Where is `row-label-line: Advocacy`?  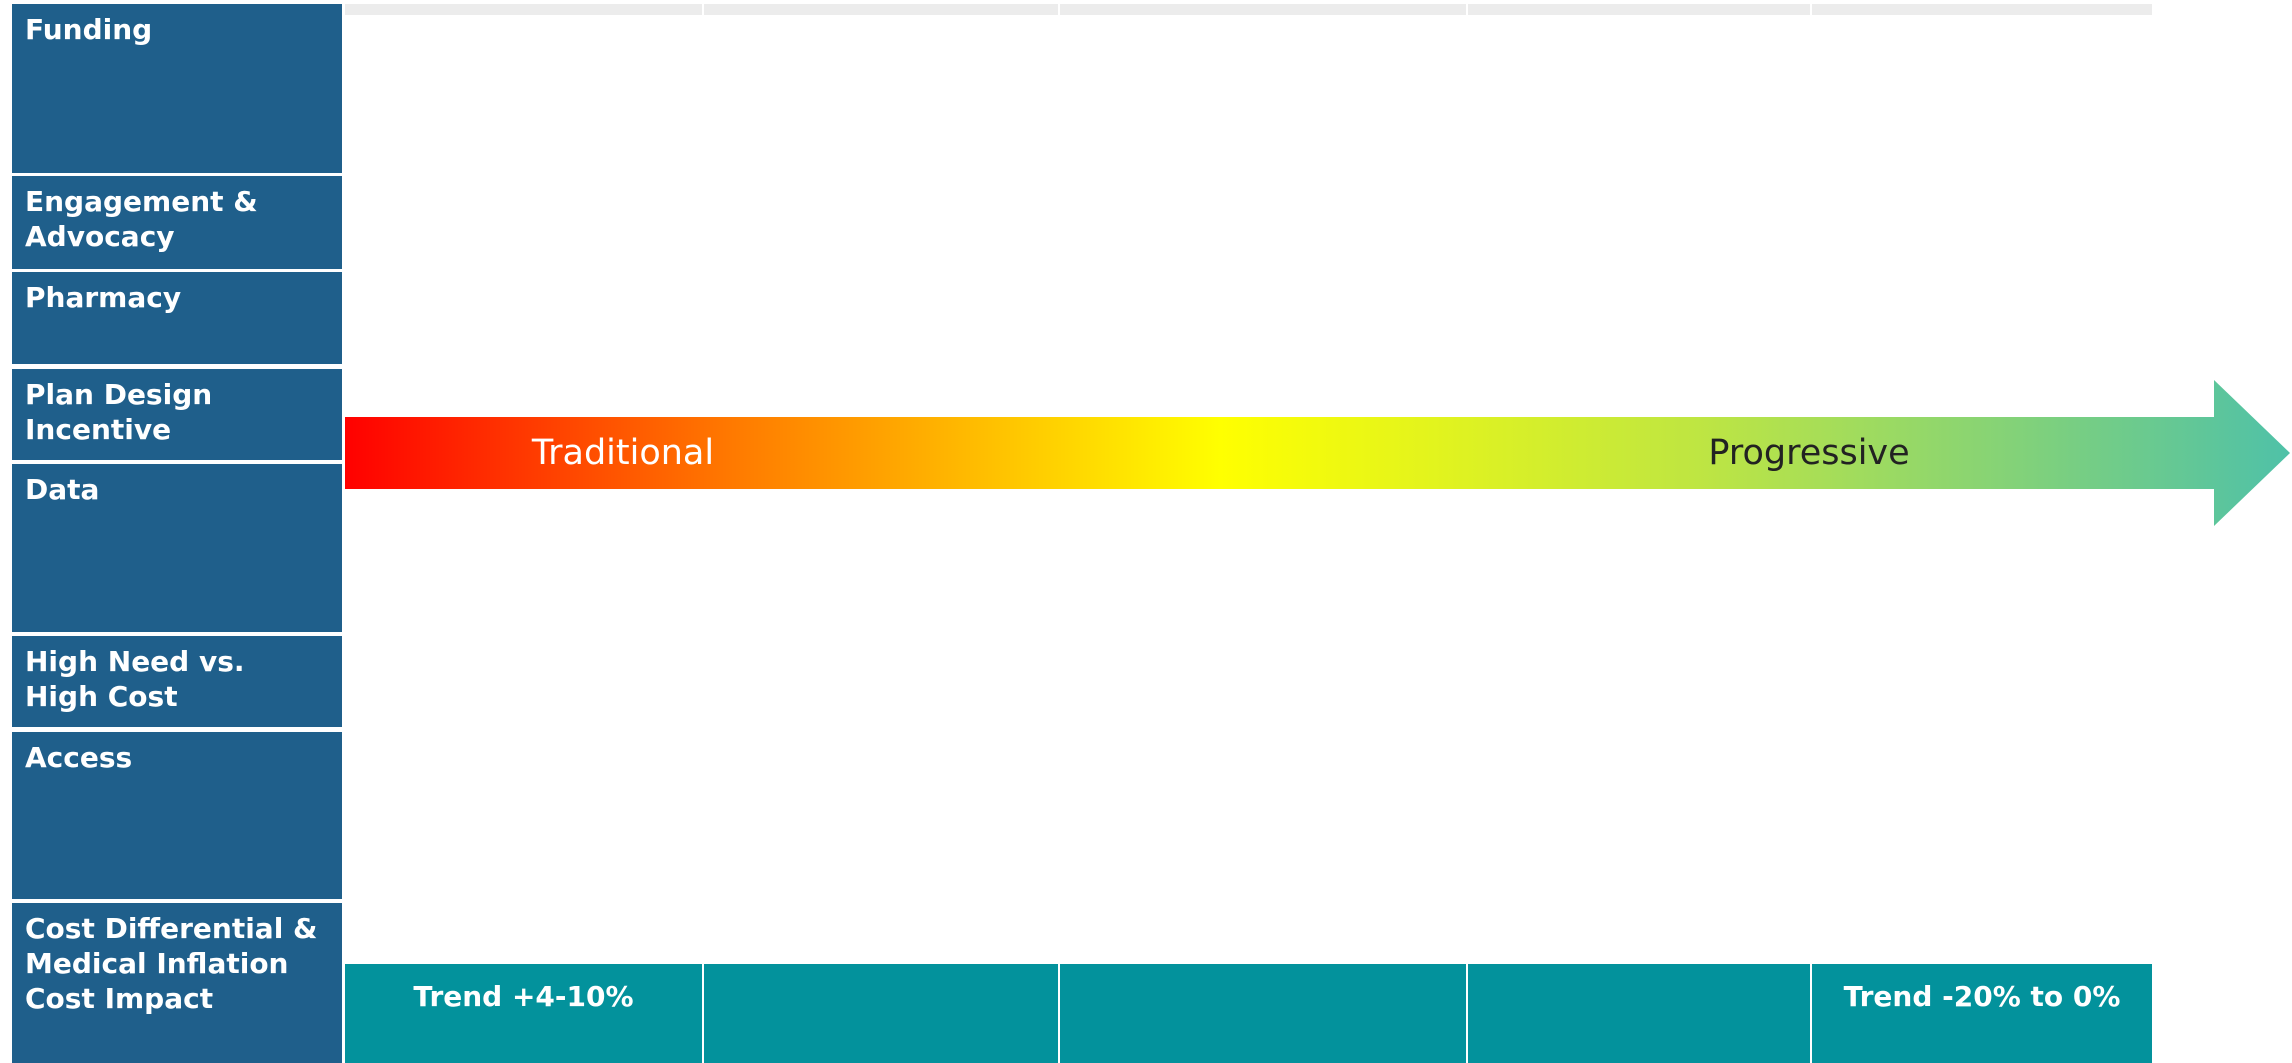 row-label-line: Advocacy is located at coordinates (100, 236).